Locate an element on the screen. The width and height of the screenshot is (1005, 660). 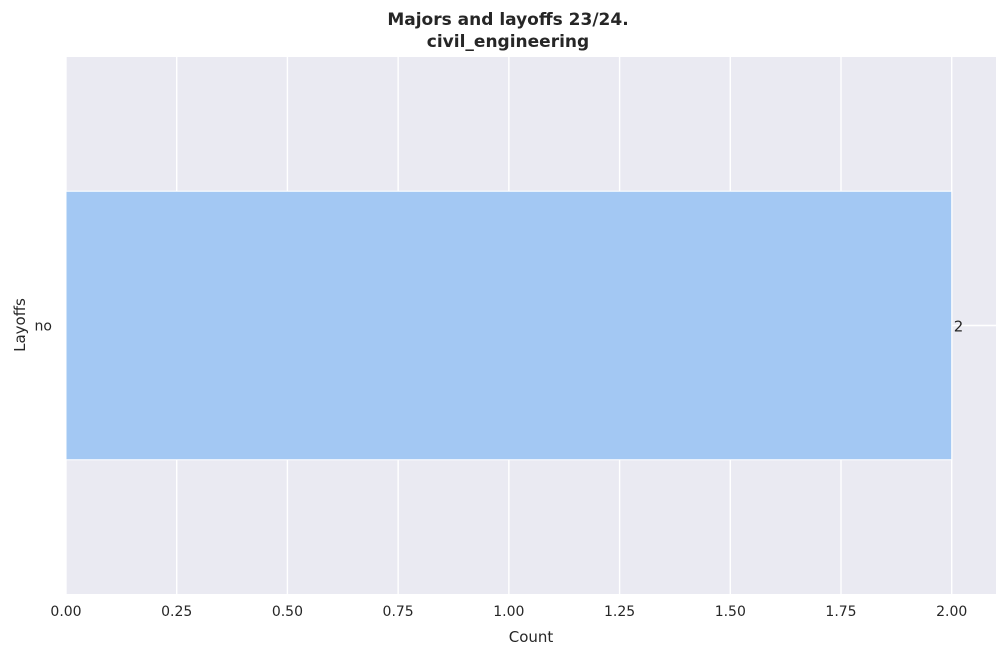
chart-title: Majors and layoffs 23/24. is located at coordinates (507, 20).